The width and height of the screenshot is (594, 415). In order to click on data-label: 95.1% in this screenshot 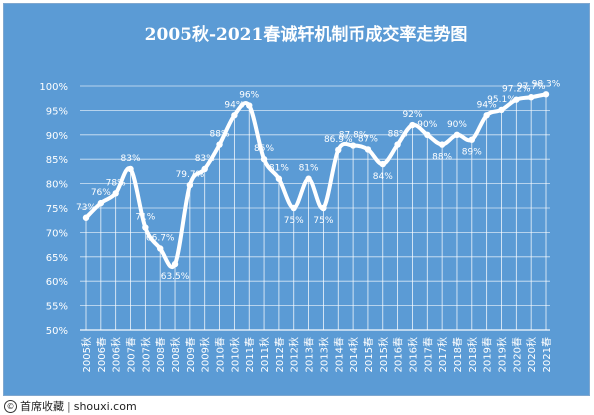, I will do `click(501, 100)`.